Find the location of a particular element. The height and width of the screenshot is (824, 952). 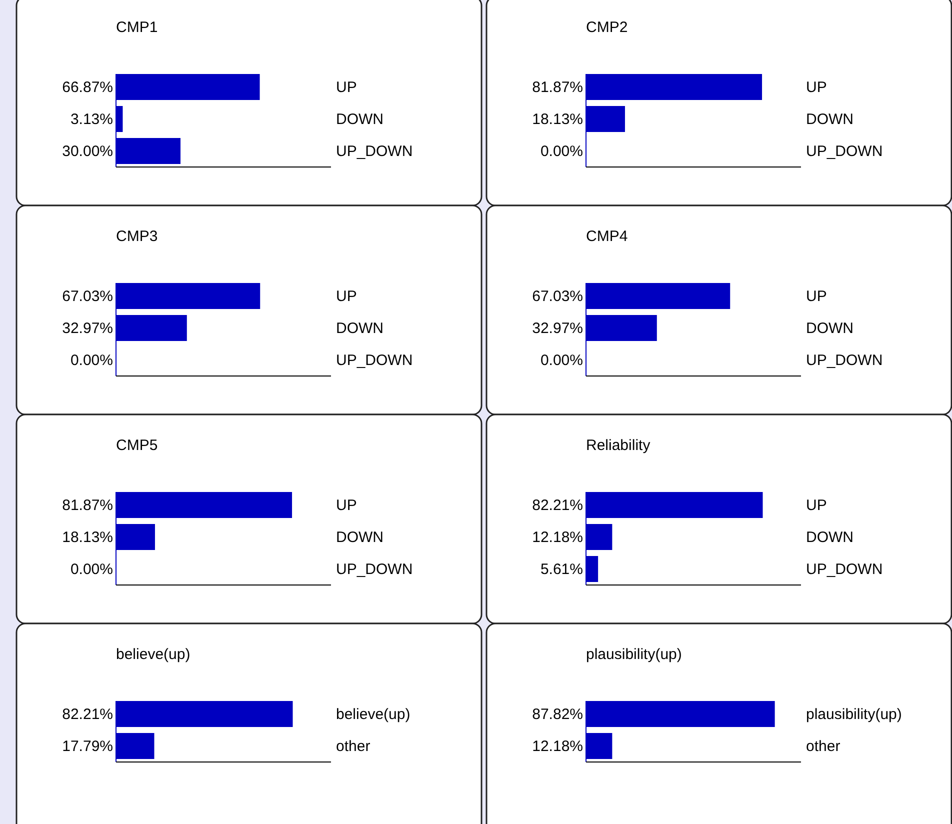

chart-title: Reliability is located at coordinates (618, 445).